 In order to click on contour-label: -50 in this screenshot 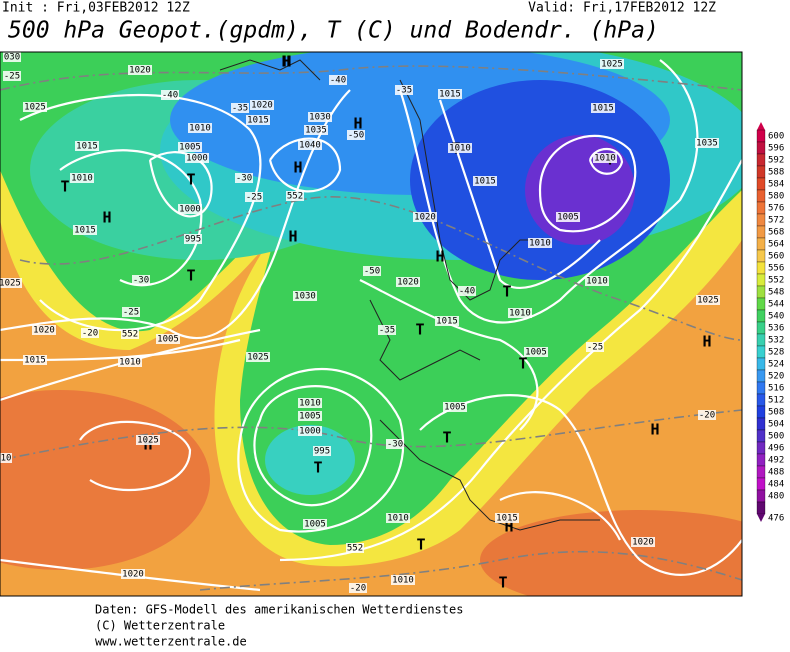, I will do `click(372, 272)`.